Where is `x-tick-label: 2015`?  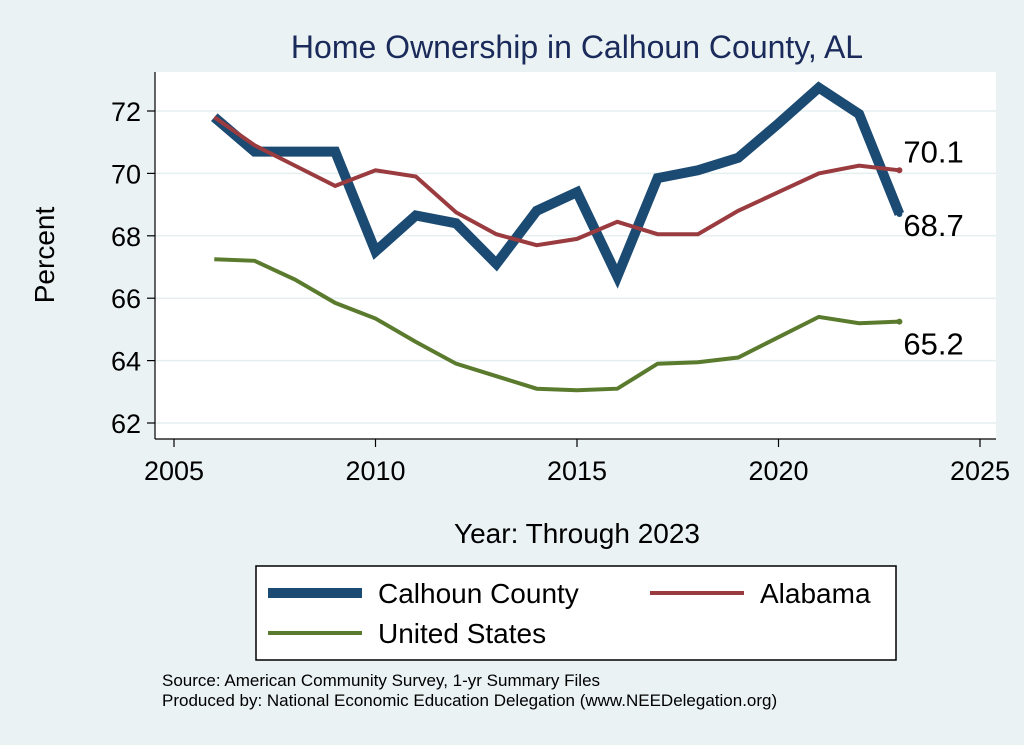
x-tick-label: 2015 is located at coordinates (577, 471).